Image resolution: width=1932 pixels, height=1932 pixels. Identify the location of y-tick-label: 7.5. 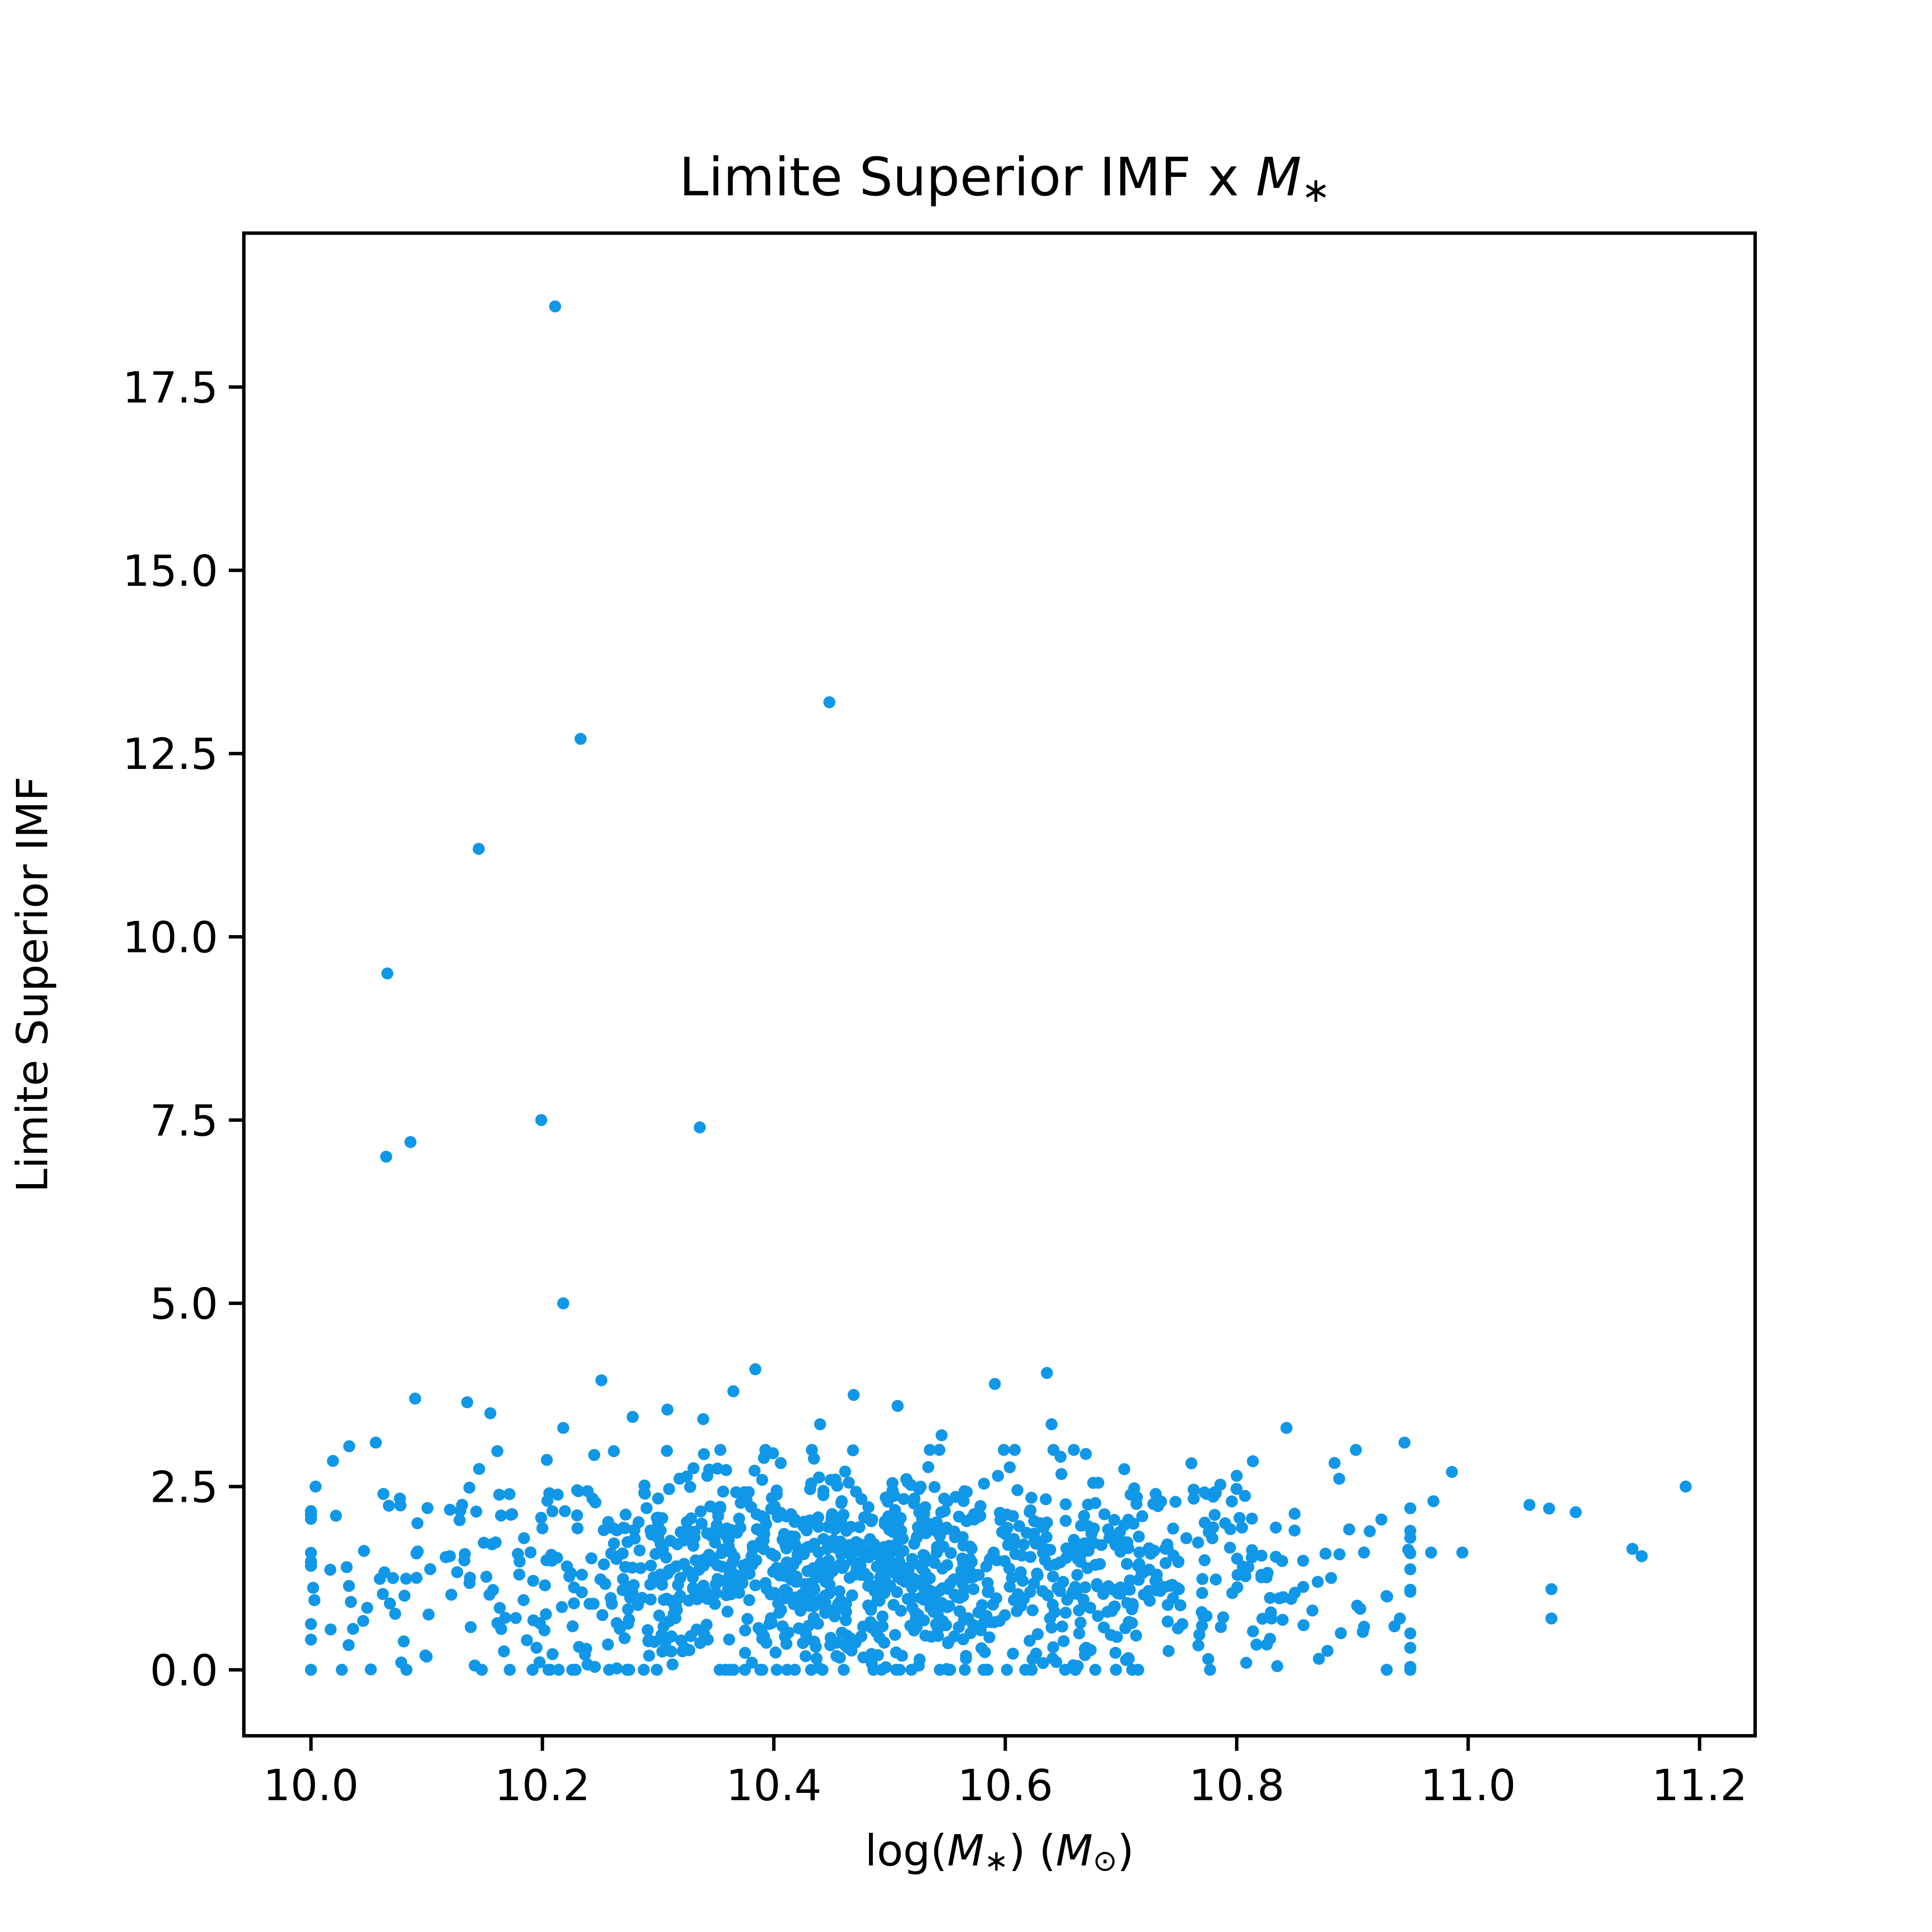
(184, 1121).